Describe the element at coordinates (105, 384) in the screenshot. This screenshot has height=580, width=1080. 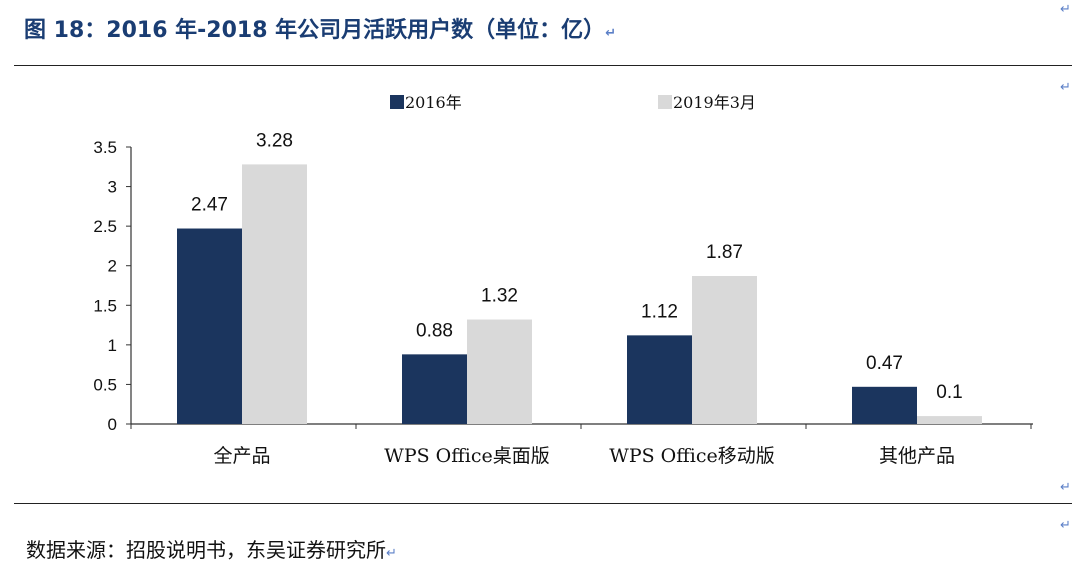
I see `y-tick-label: 0.5` at that location.